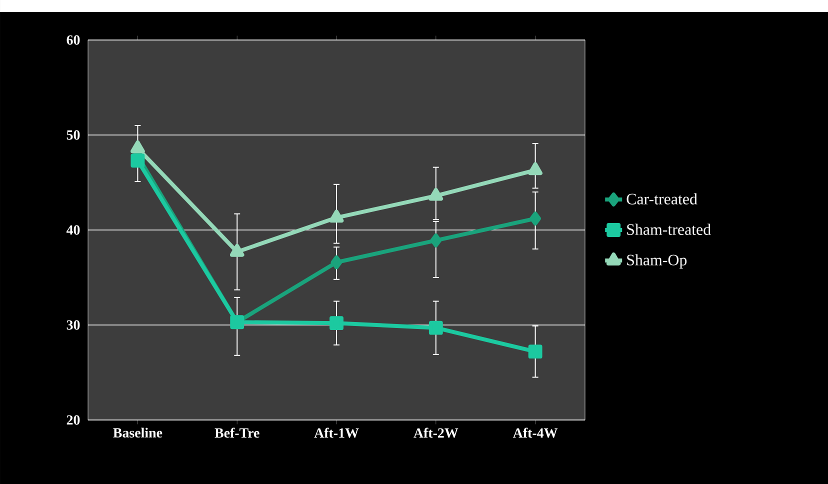  Describe the element at coordinates (73, 135) in the screenshot. I see `y-tick-label: 50` at that location.